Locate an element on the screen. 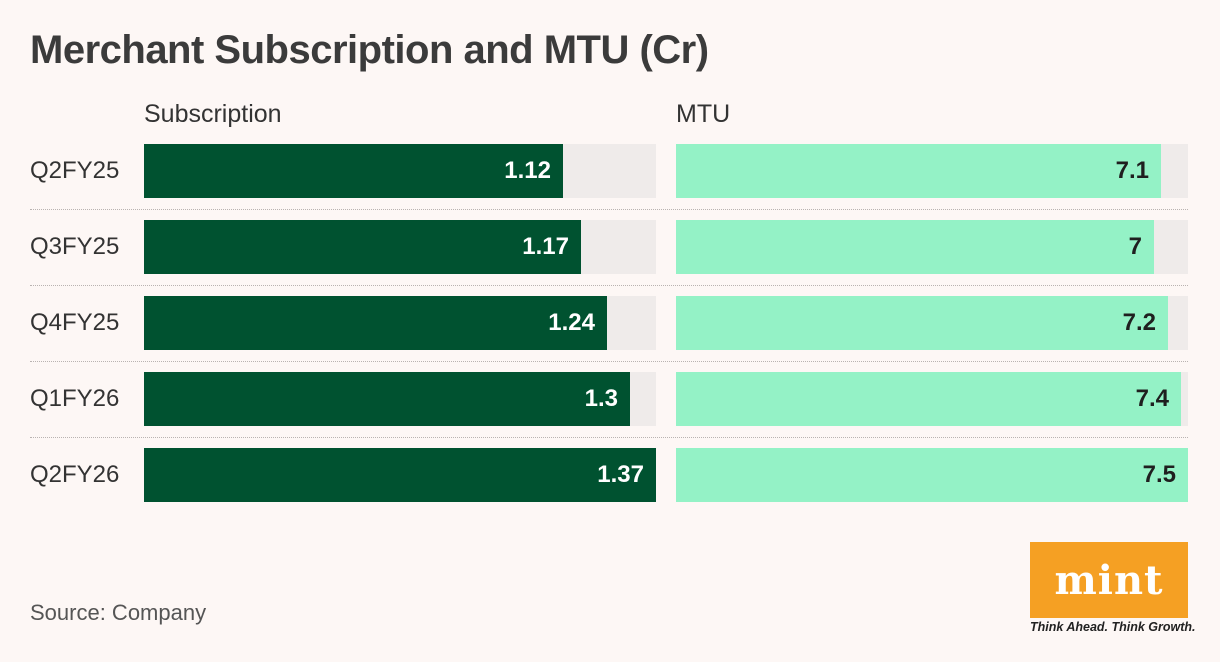 The height and width of the screenshot is (662, 1220). mtu-bar-track: 7 is located at coordinates (932, 247).